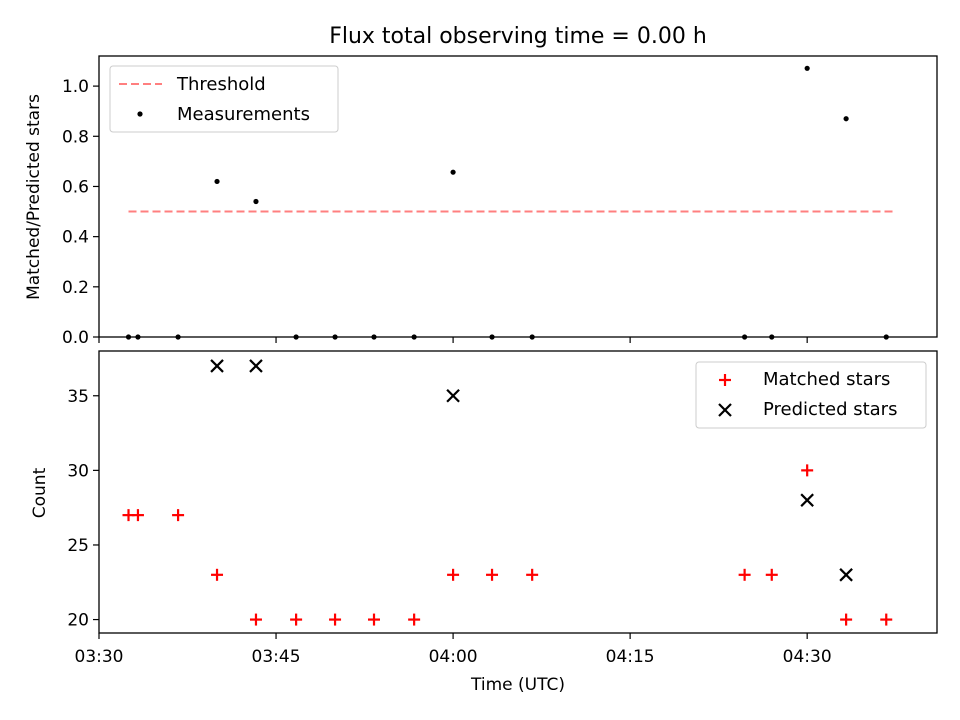  What do you see at coordinates (811, 395) in the screenshot?
I see `bottom-legend: Matched stars Predicted stars` at bounding box center [811, 395].